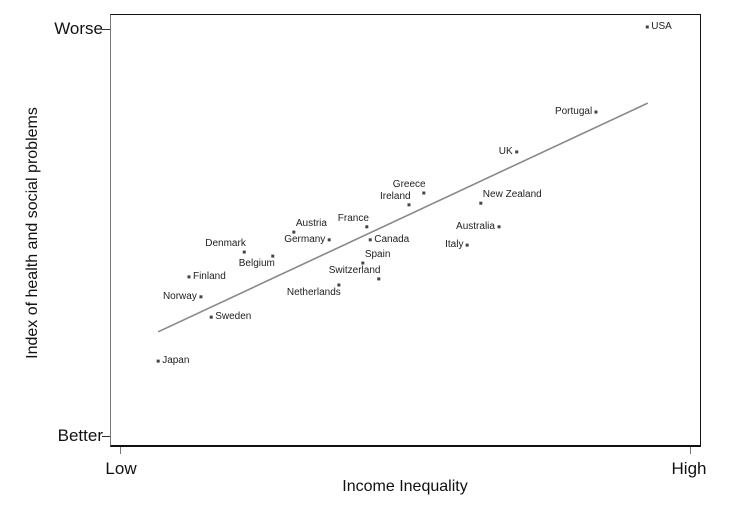  Describe the element at coordinates (377, 255) in the screenshot. I see `point-label: Spain` at that location.